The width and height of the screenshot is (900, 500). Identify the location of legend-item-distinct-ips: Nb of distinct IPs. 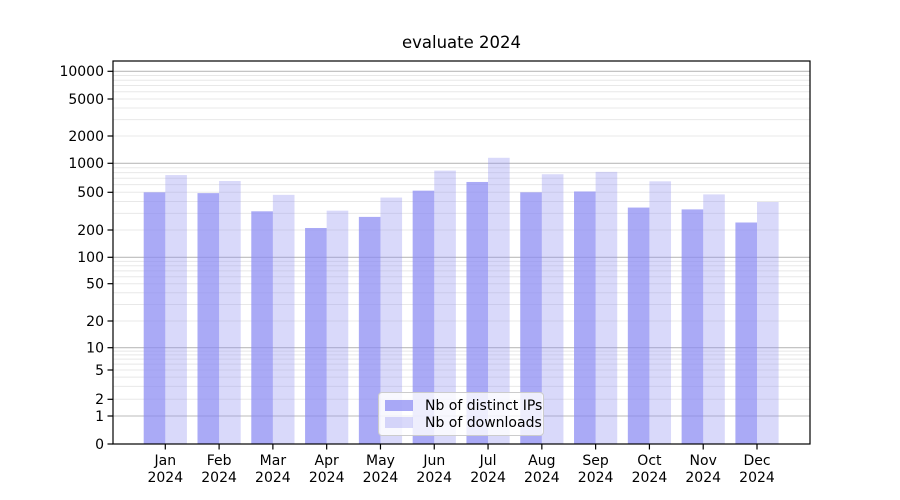
(463, 406).